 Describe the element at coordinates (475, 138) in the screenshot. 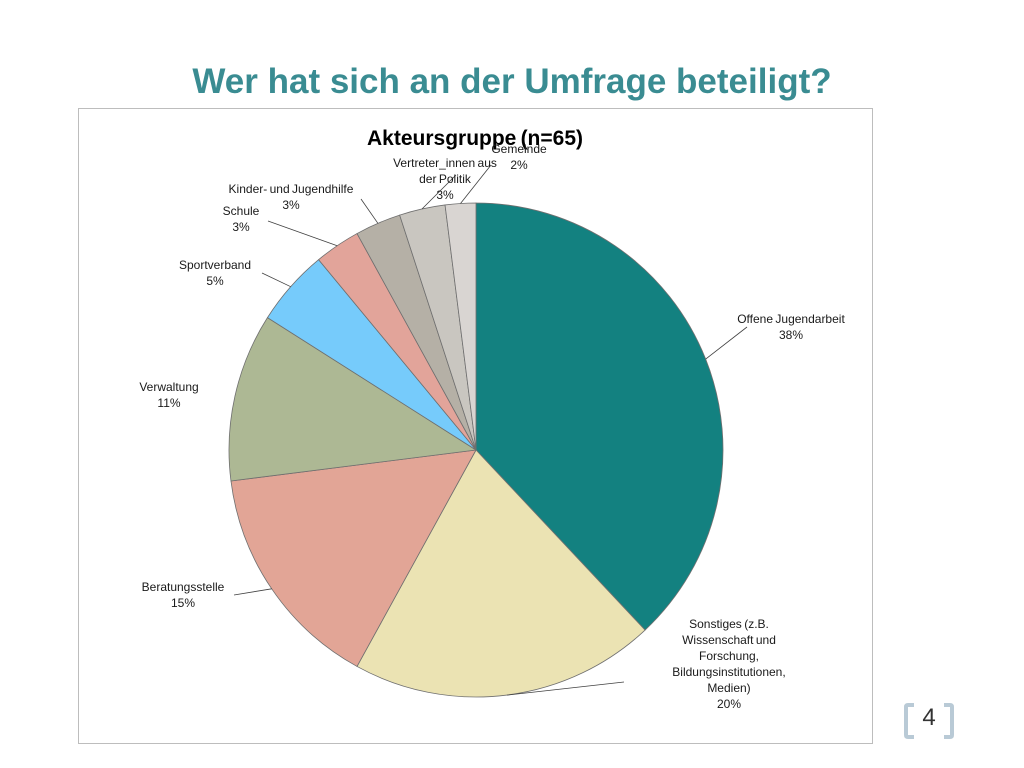

I see `chart-title: Akteursgruppe (n=65)` at that location.